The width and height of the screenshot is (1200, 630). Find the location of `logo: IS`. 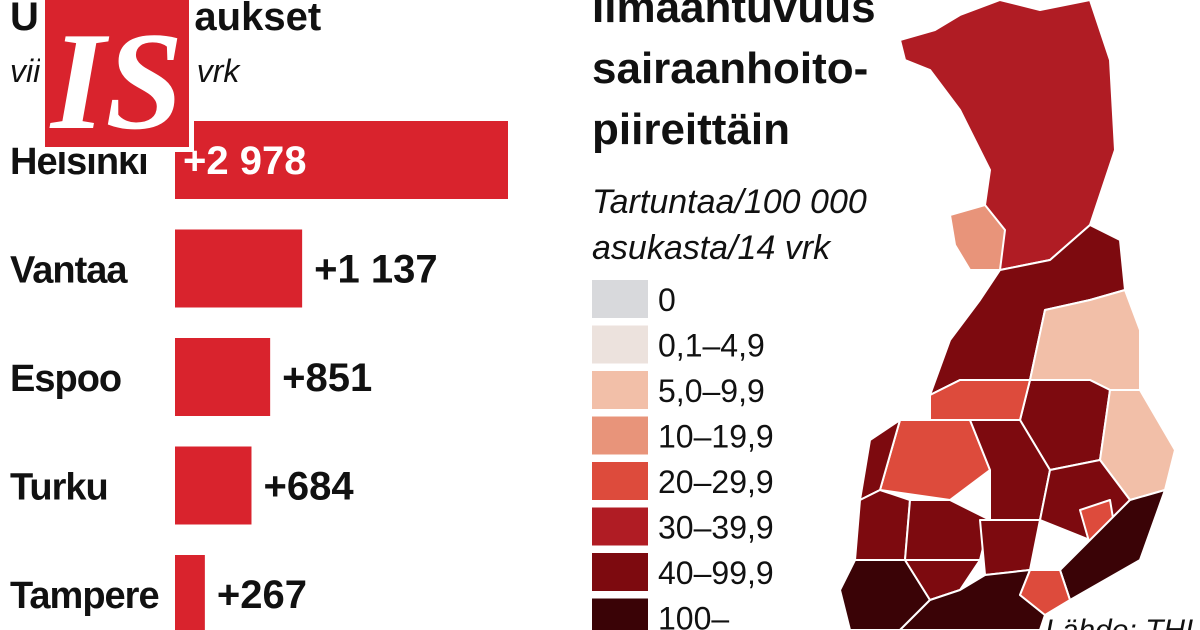

logo: IS is located at coordinates (117, 79).